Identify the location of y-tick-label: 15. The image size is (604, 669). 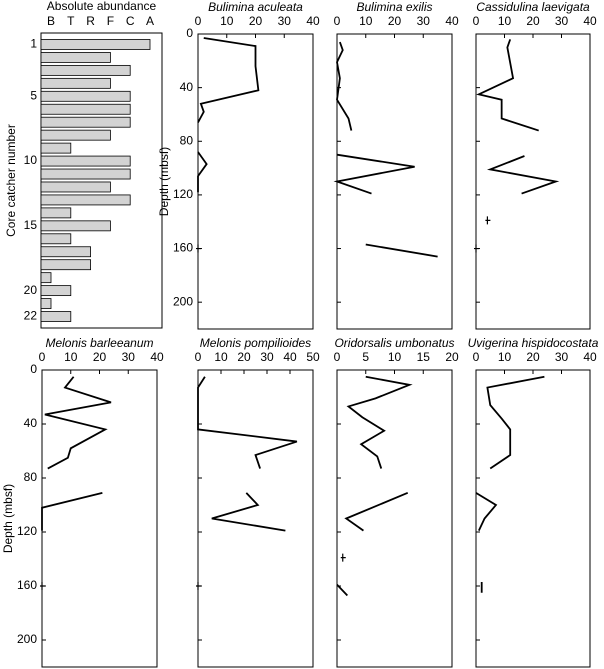
(31, 225).